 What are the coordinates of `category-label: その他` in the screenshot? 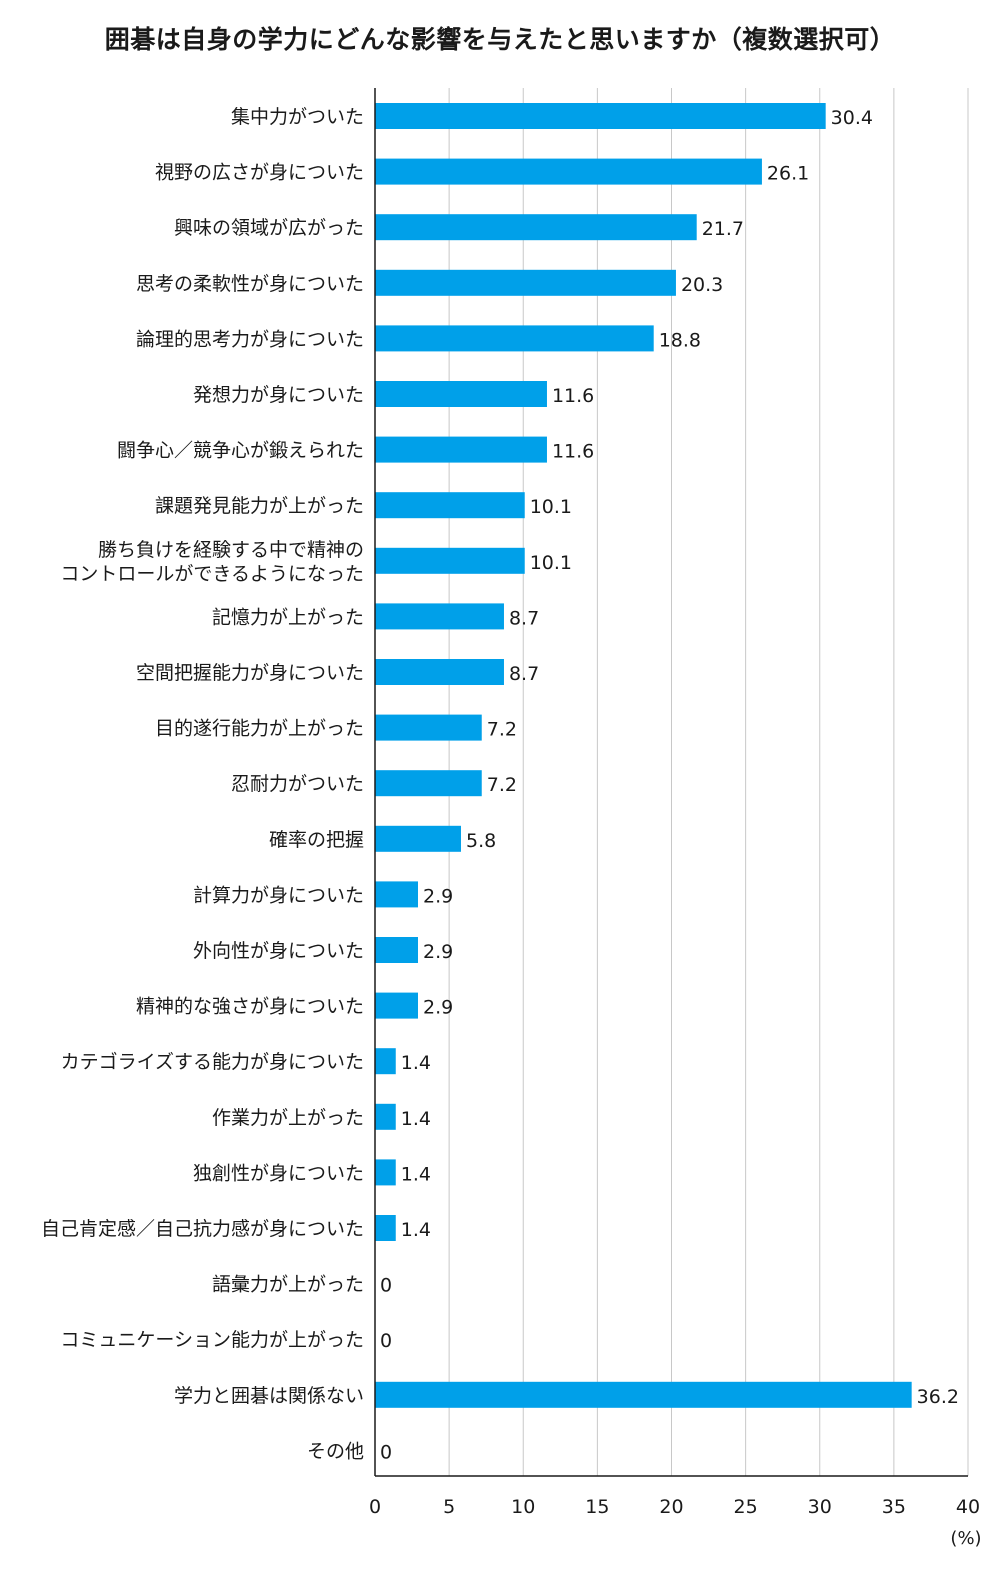 It's located at (335, 1451).